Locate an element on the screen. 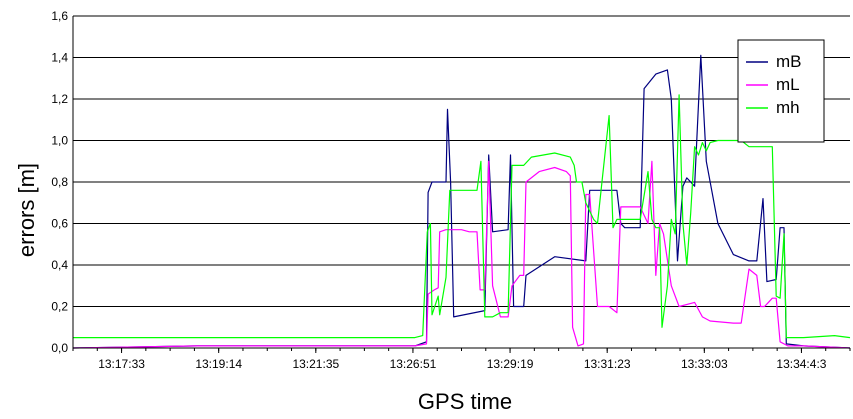 The width and height of the screenshot is (853, 419). y-tick-labels: 0,0 0,2 0,4 0,6 0,8 1,0 1,2 1,4 1,6 is located at coordinates (59, 182).